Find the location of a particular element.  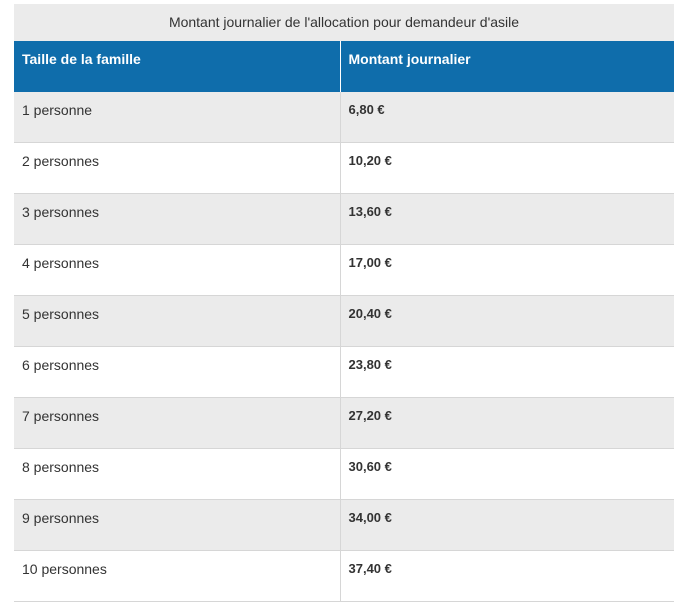

daily-amount-cell: 23,80 € is located at coordinates (507, 372).